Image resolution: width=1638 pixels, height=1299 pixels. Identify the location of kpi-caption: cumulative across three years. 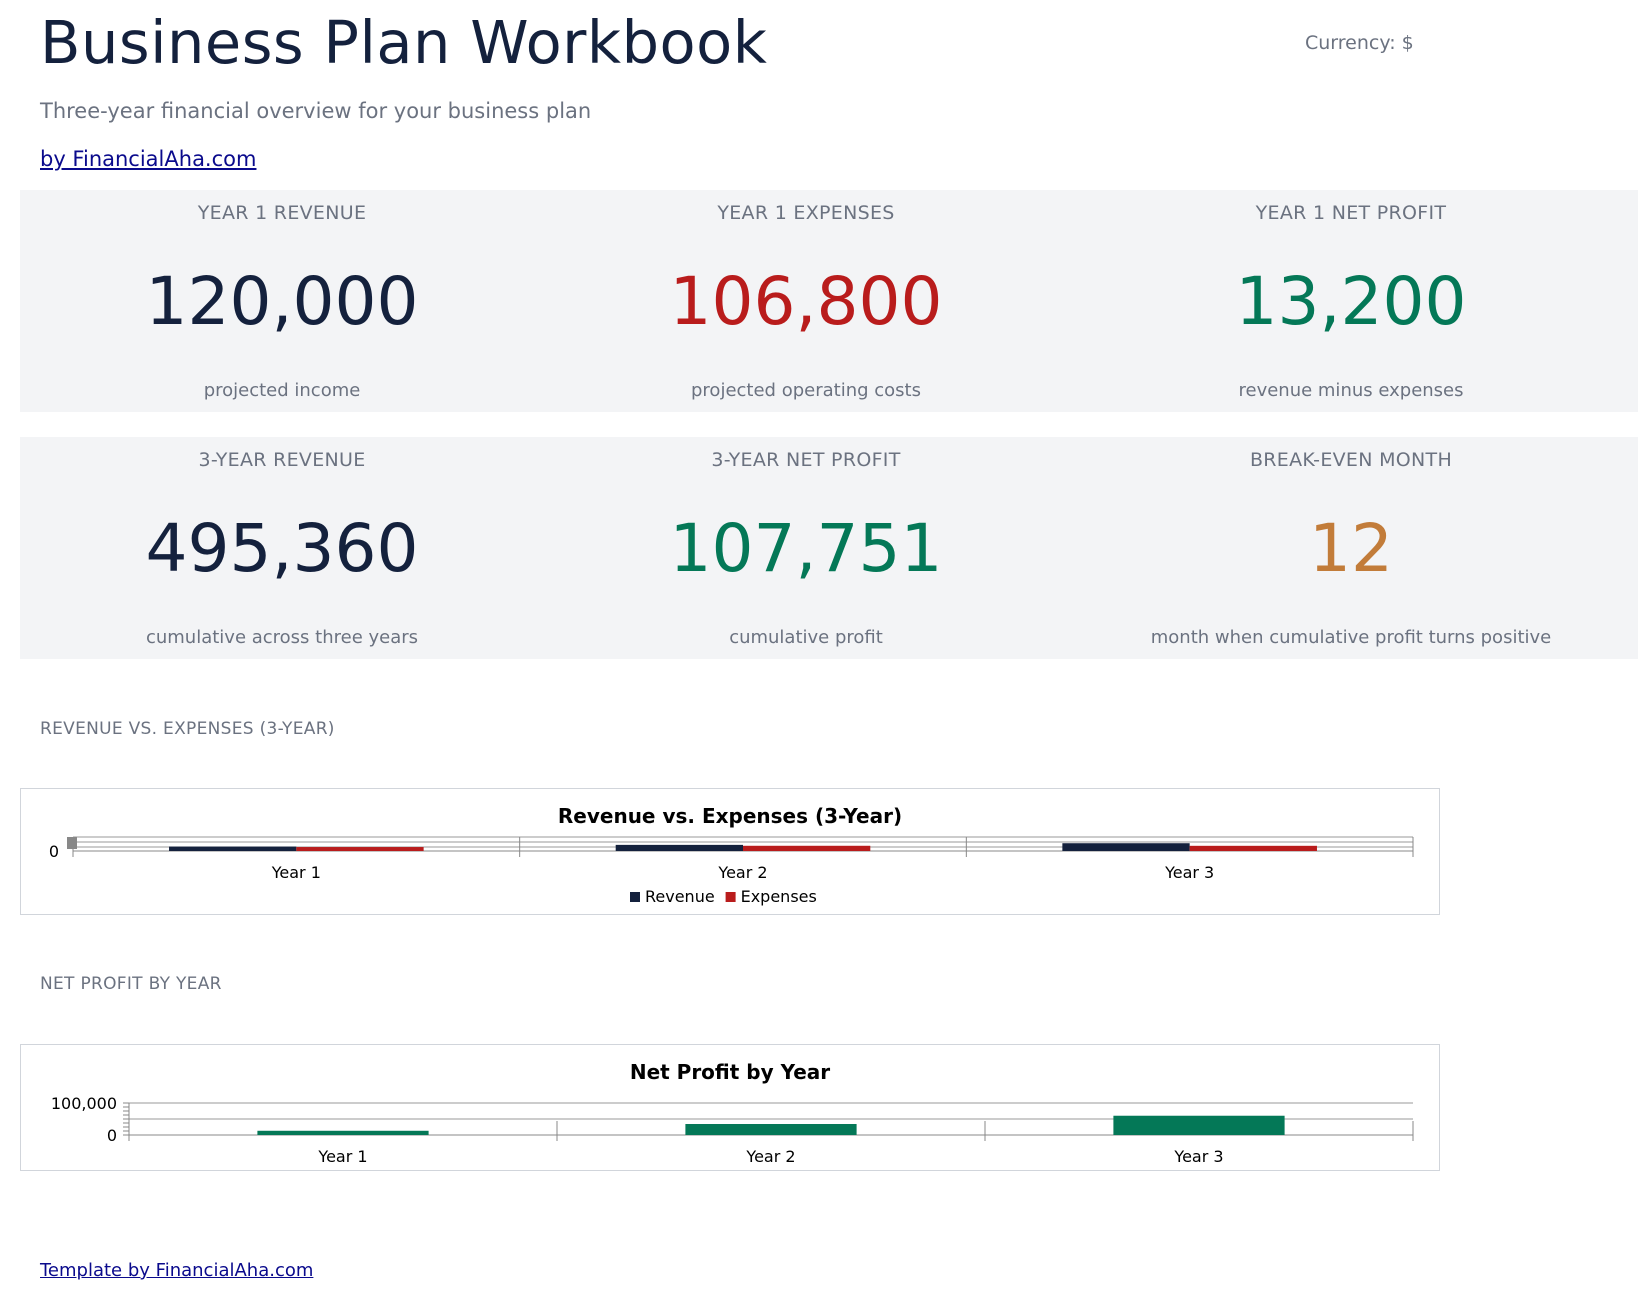
(282, 637).